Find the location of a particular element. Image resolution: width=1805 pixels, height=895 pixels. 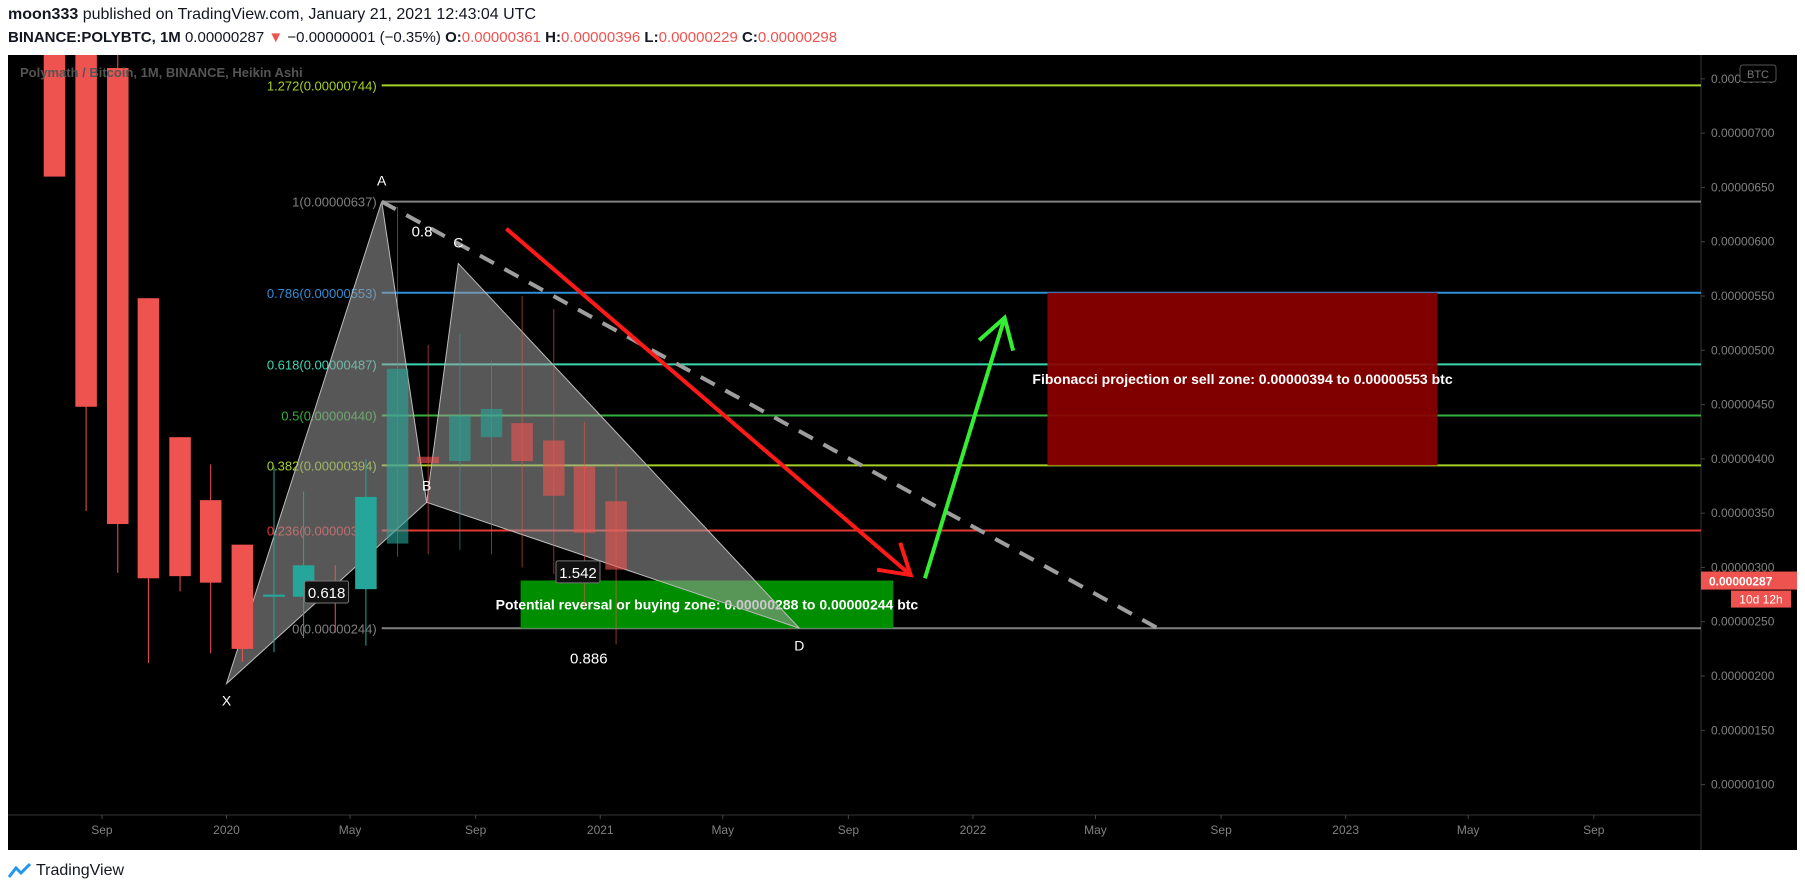

arrows is located at coordinates (760, 403).